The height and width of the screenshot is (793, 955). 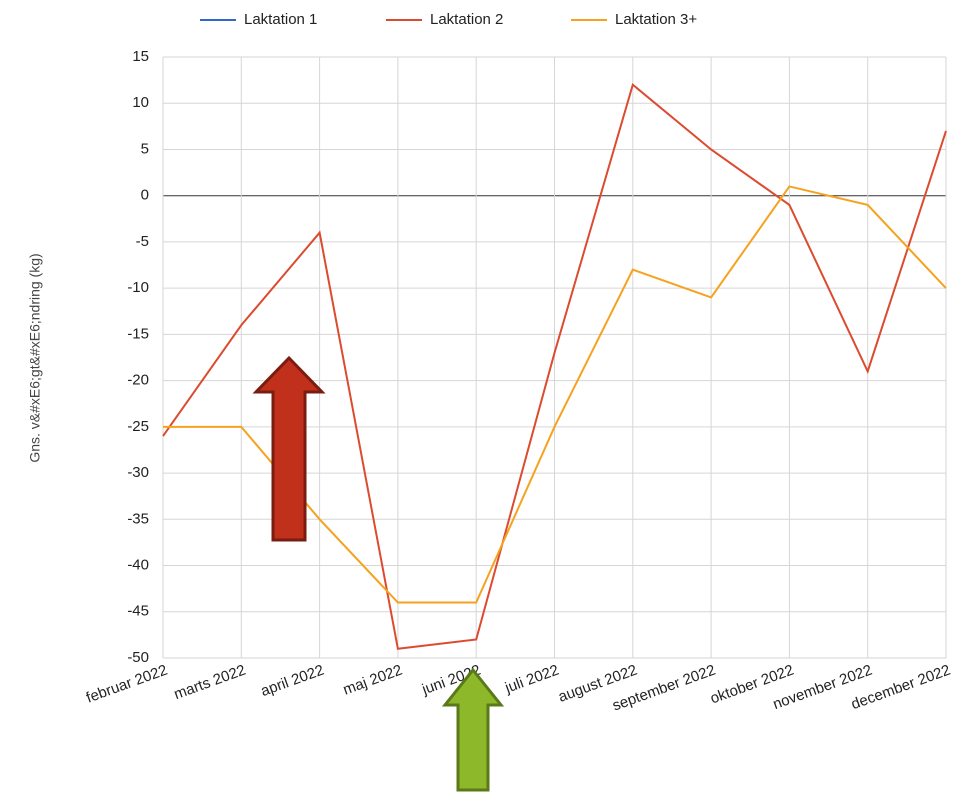 I want to click on y-tick-label: 15, so click(x=140, y=56).